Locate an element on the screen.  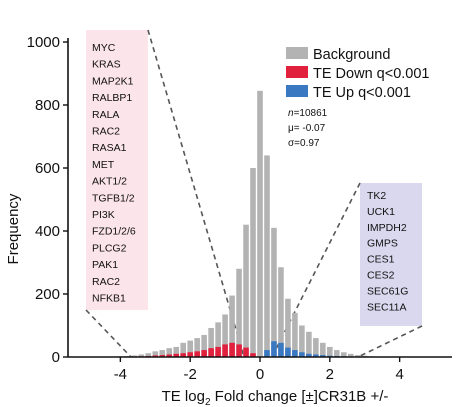
gene-label: PI3K is located at coordinates (103, 215).